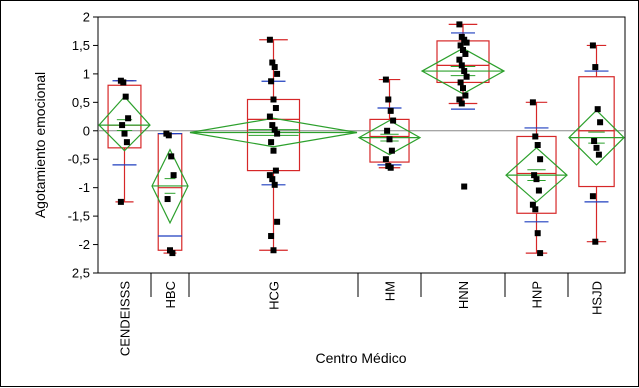 The height and width of the screenshot is (388, 639). What do you see at coordinates (83, 145) in the screenshot?
I see `y-axis: 2 1,5 1 0,5 0 -0,5 -1 -1,5 -2 2,5` at bounding box center [83, 145].